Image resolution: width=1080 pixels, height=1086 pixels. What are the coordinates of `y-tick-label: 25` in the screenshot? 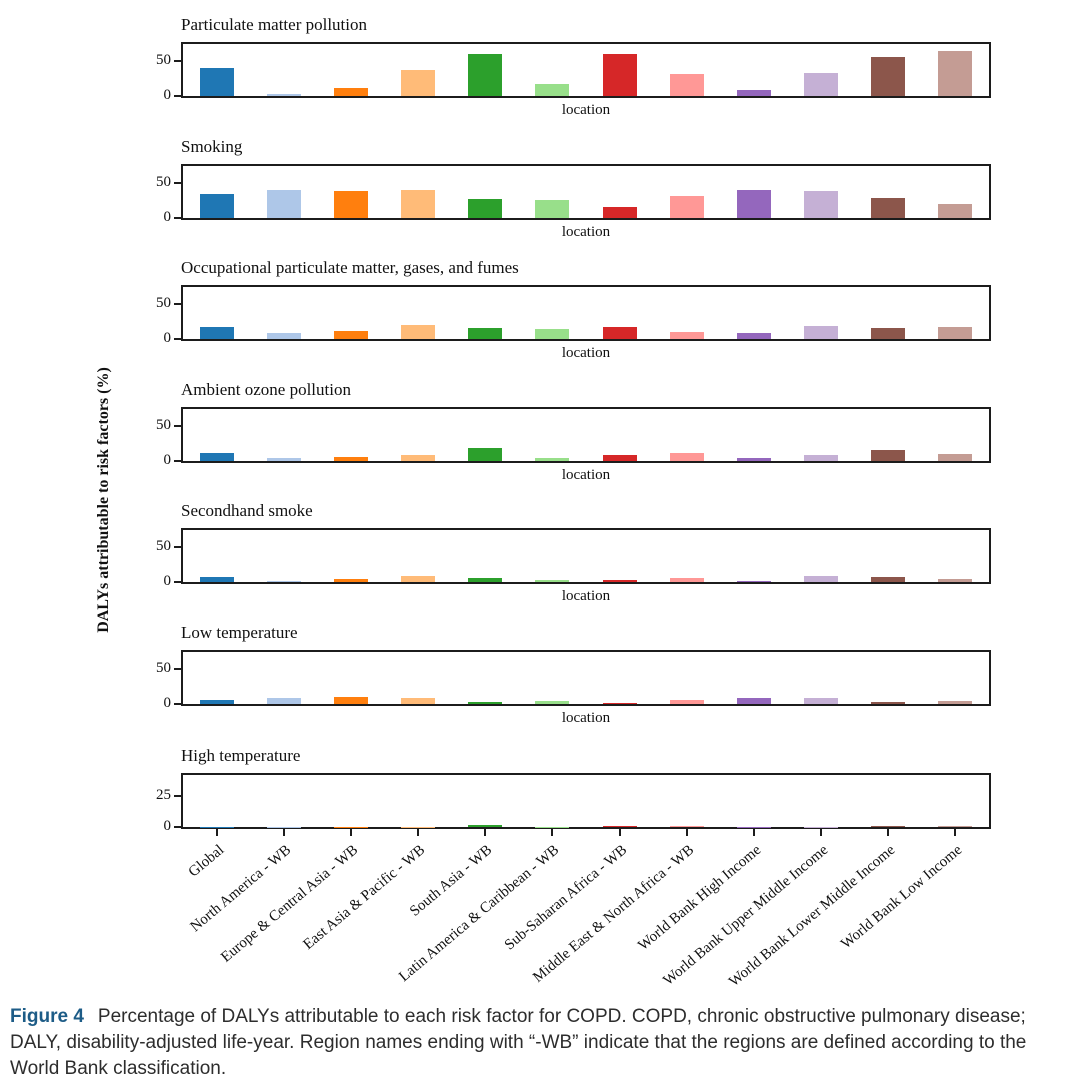 It's located at (163, 795).